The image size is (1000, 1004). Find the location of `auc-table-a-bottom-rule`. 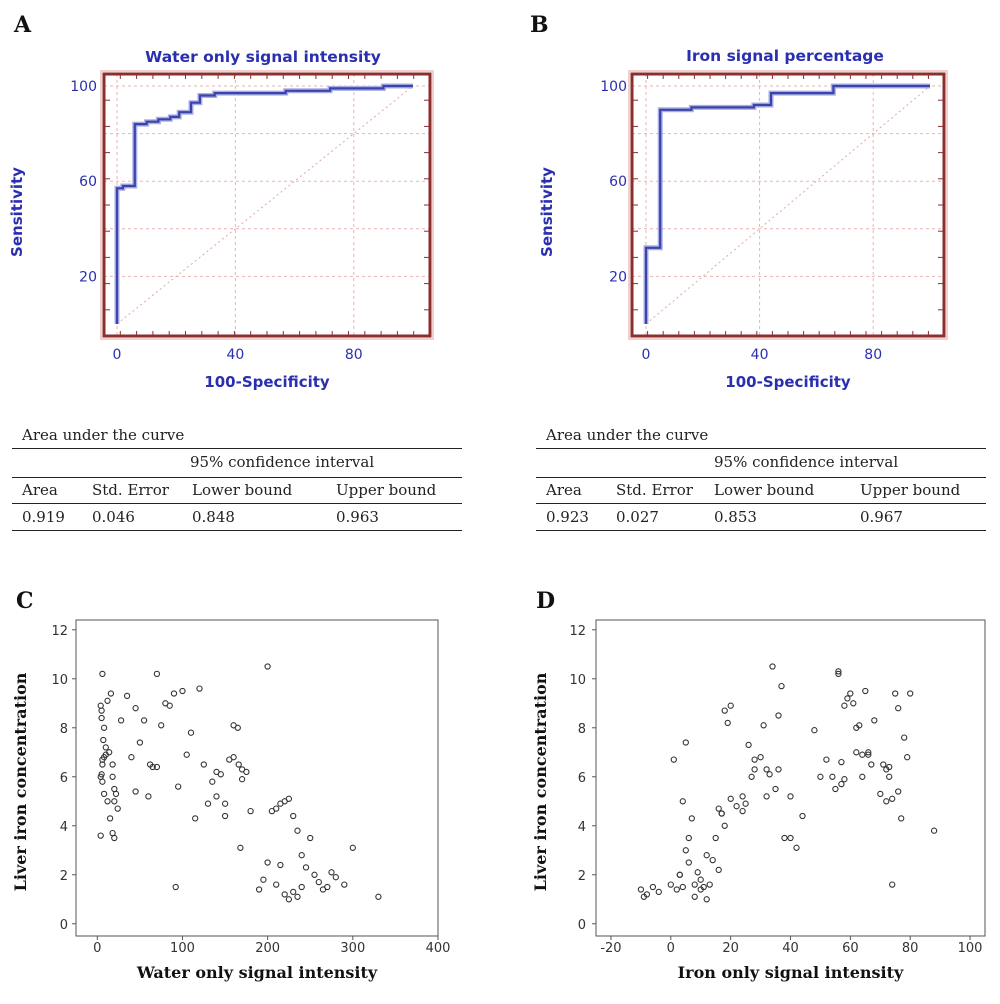

auc-table-a-bottom-rule is located at coordinates (237, 530).